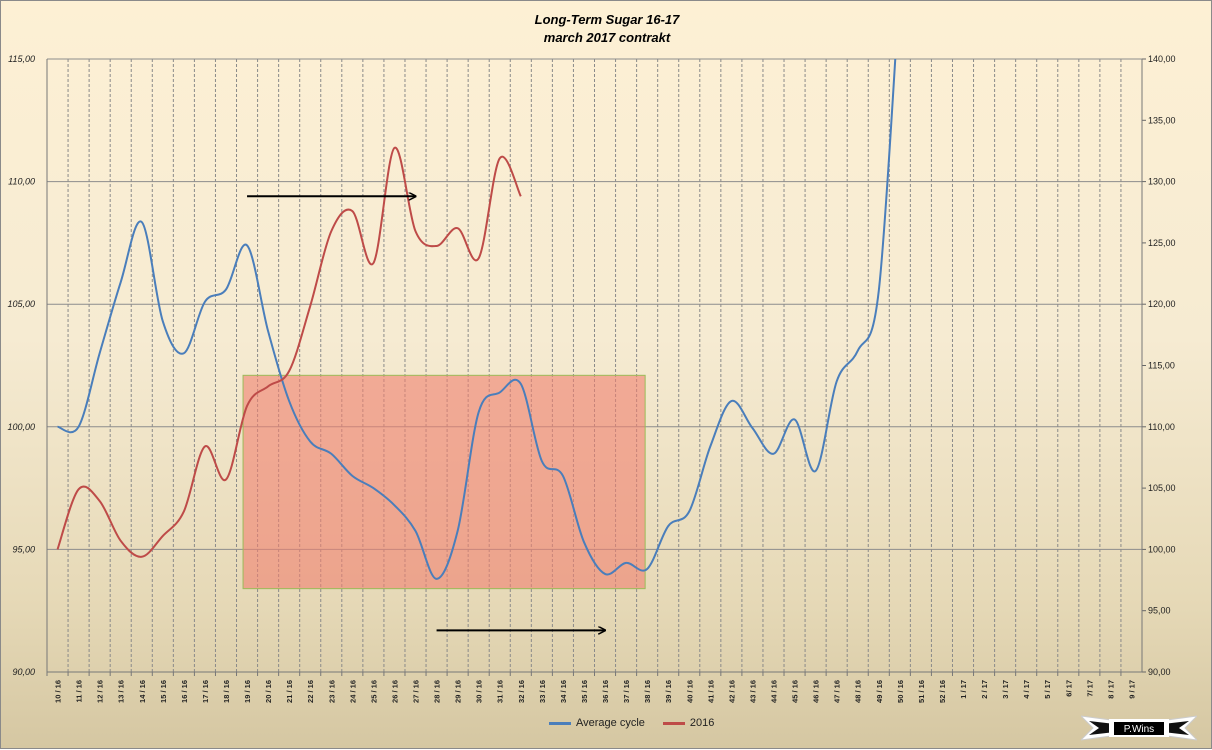 This screenshot has height=750, width=1212. I want to click on x-axis-tick-label: 51 / 16, so click(921, 691).